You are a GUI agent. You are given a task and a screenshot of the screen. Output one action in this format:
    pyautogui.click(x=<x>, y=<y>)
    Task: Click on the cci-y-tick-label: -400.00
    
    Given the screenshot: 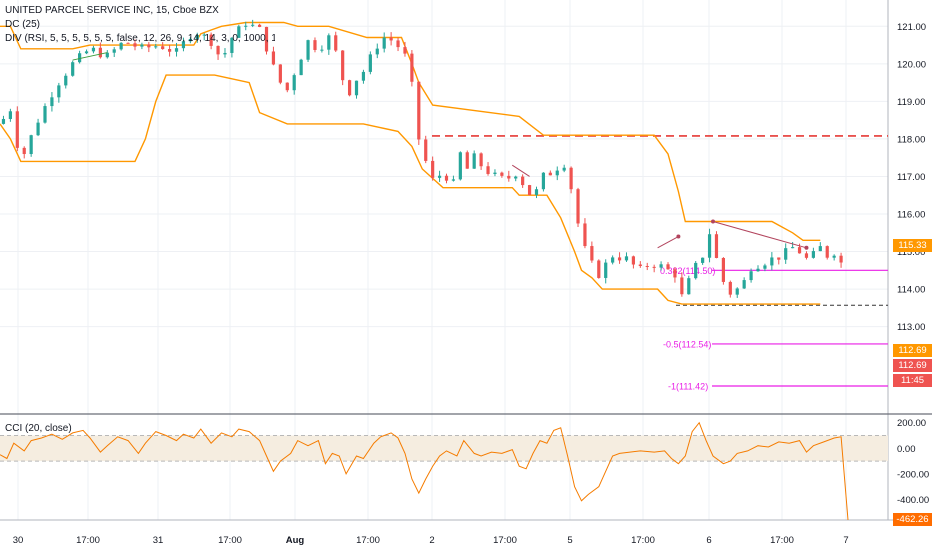 What is the action you would take?
    pyautogui.click(x=913, y=500)
    